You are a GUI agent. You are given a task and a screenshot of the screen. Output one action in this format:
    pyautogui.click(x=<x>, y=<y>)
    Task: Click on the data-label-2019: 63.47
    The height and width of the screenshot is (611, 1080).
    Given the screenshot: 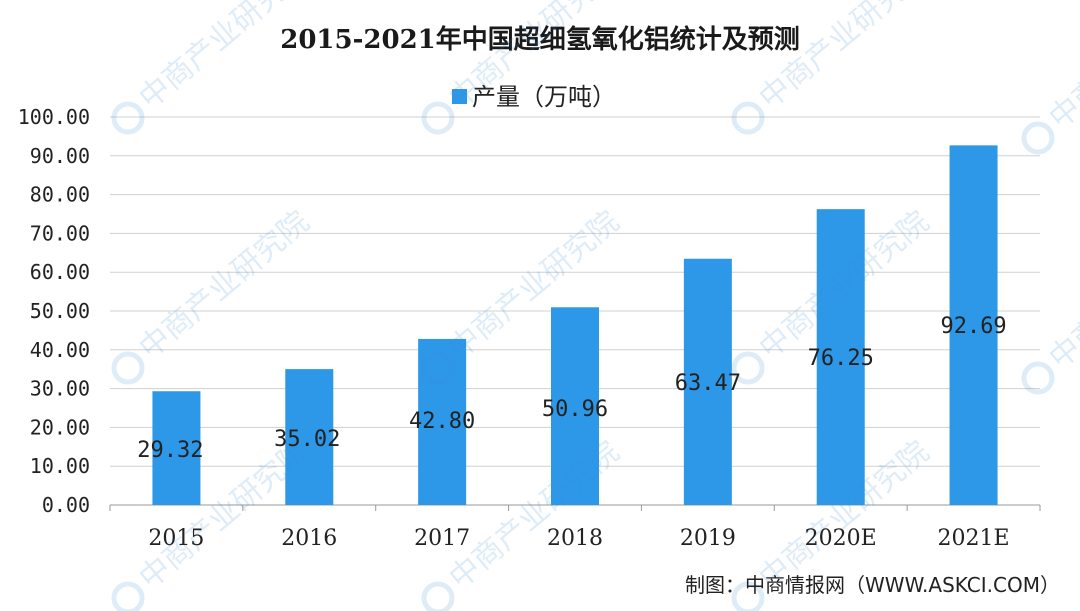 What is the action you would take?
    pyautogui.click(x=708, y=383)
    